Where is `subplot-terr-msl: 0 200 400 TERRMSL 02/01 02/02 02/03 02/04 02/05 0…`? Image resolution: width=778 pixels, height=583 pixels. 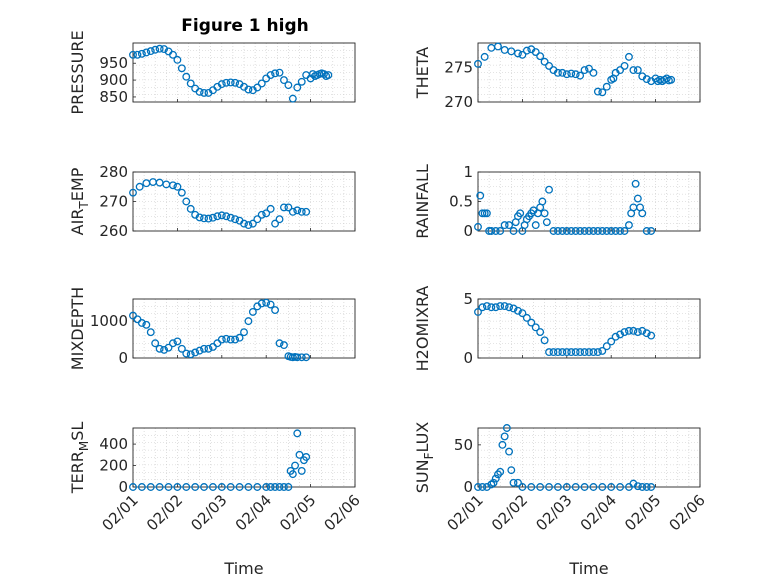
subplot-terr-msl: 0 200 400 TERRMSL 02/01 02/02 02/03 02/04 02/05 0… is located at coordinates (216, 500).